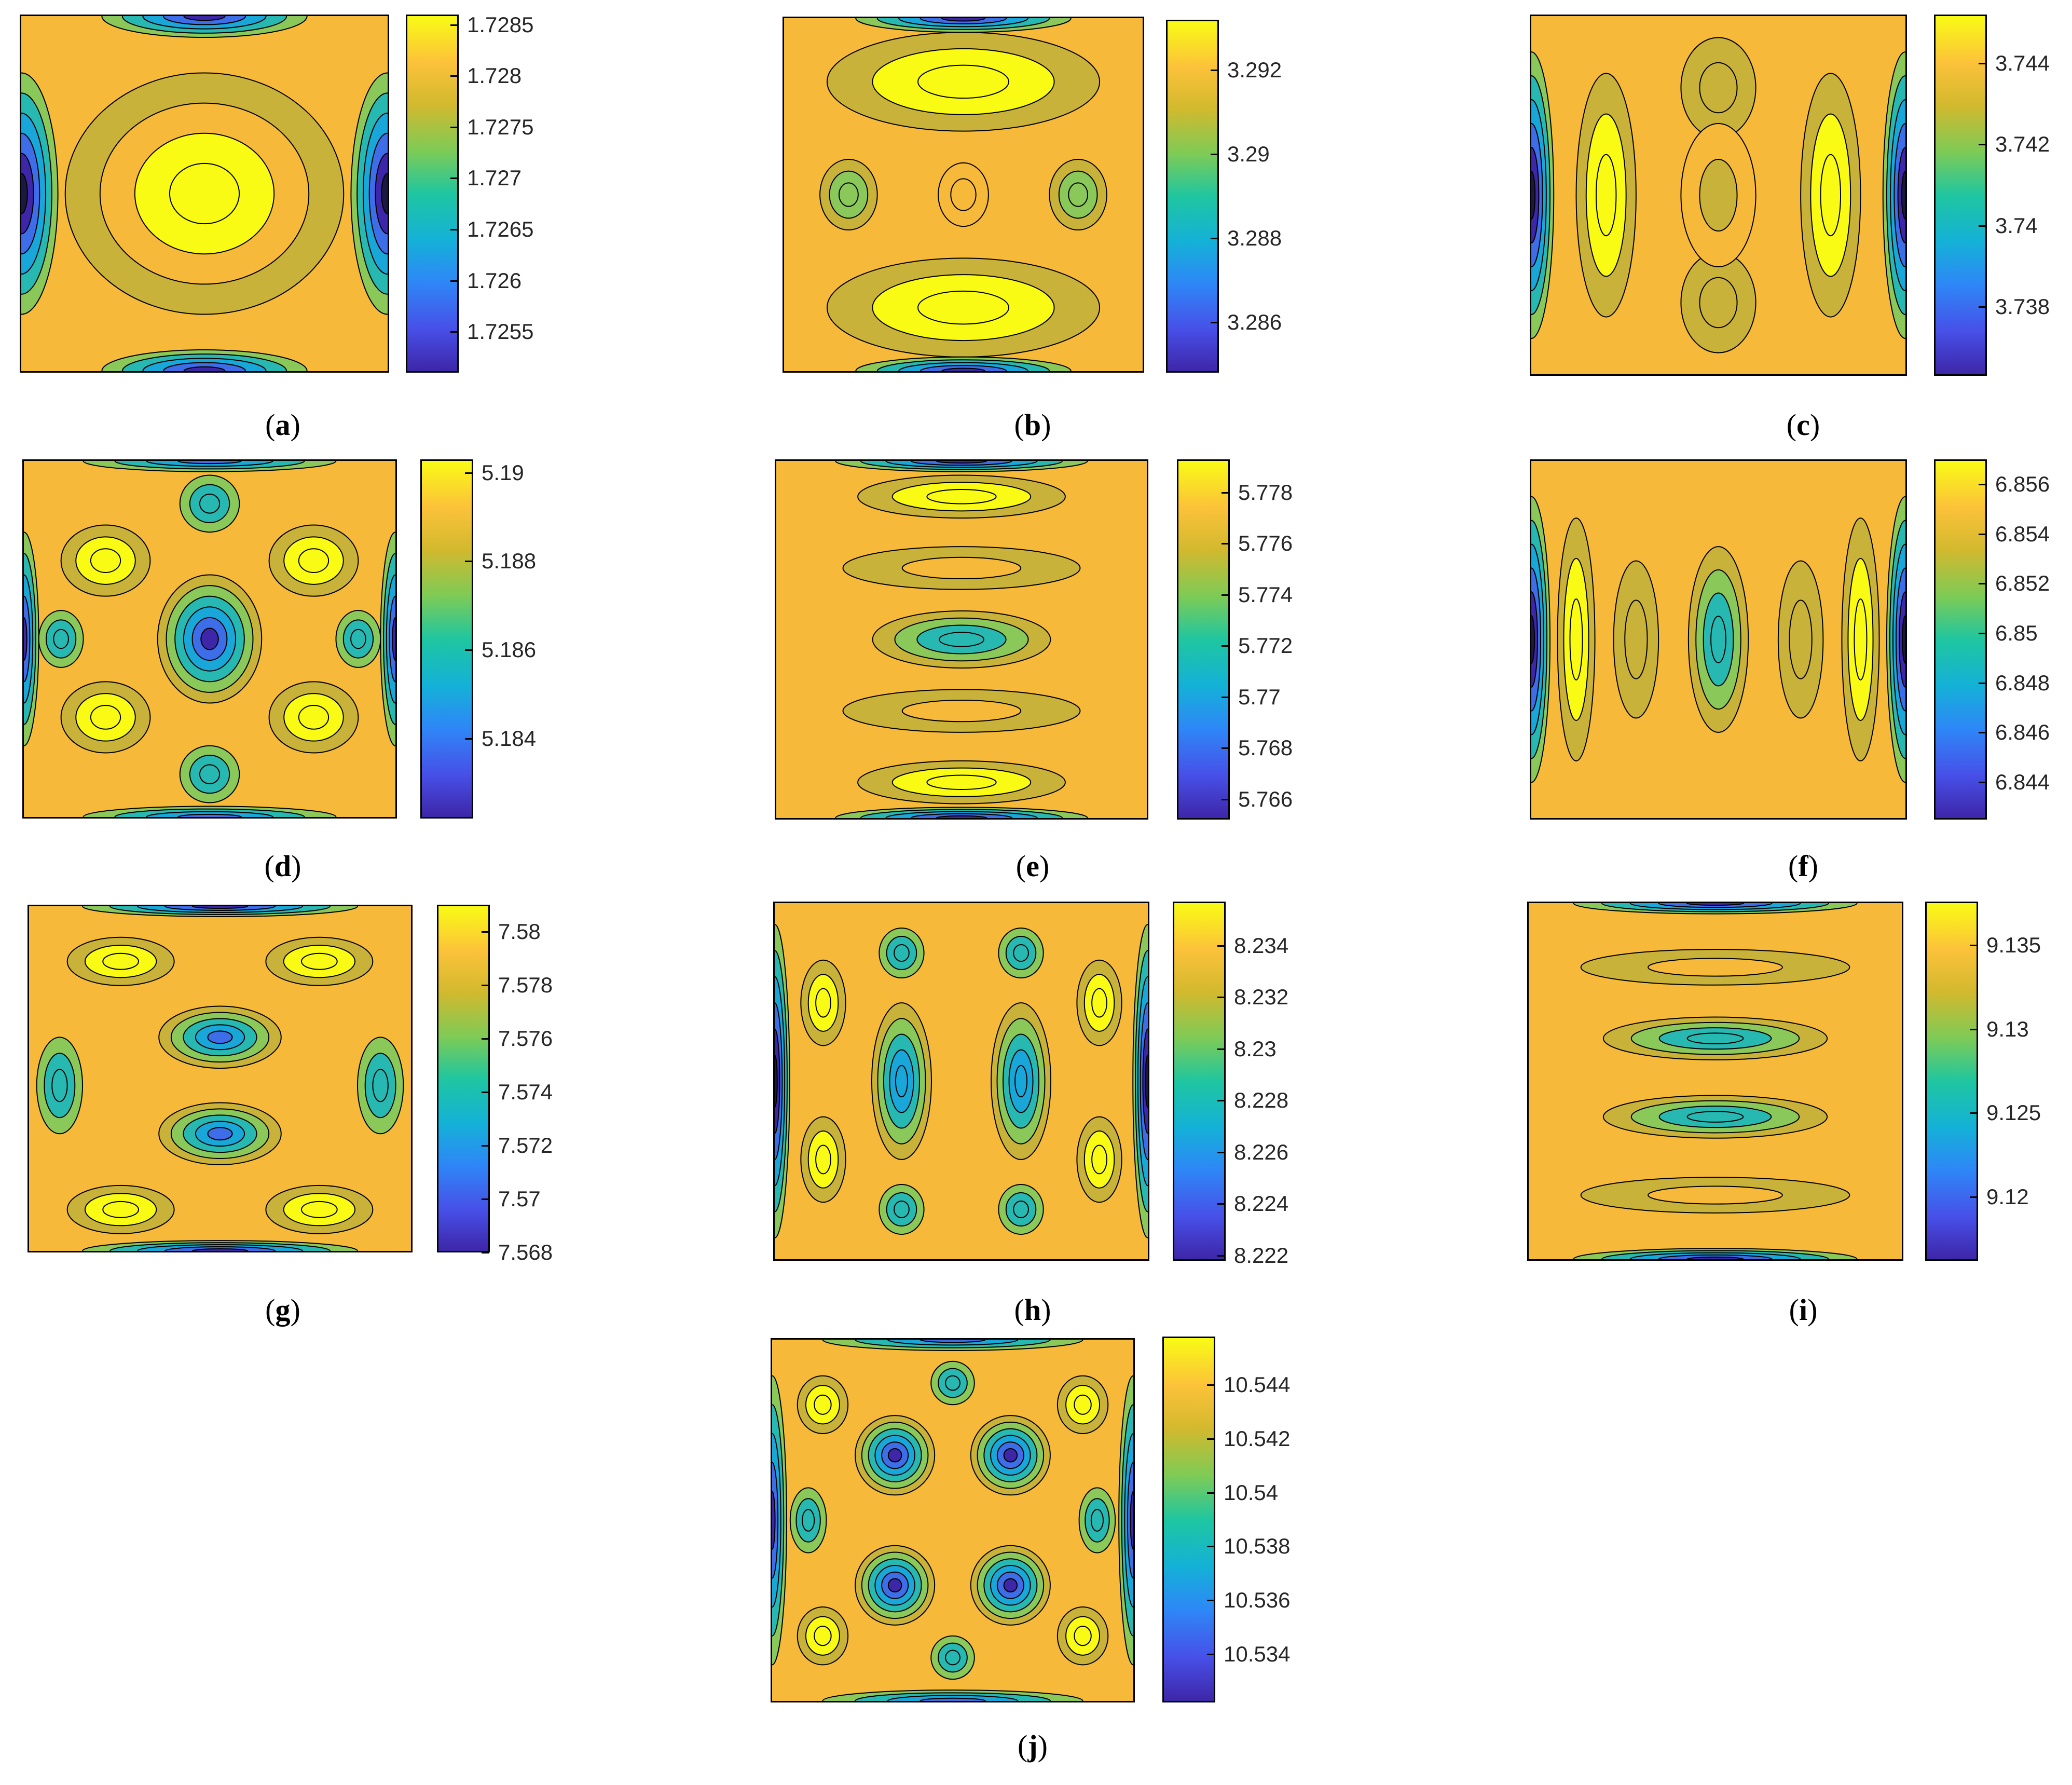 The width and height of the screenshot is (2072, 1785). What do you see at coordinates (2013, 945) in the screenshot?
I see `colorbar-tick-label-i-0: 9.135` at bounding box center [2013, 945].